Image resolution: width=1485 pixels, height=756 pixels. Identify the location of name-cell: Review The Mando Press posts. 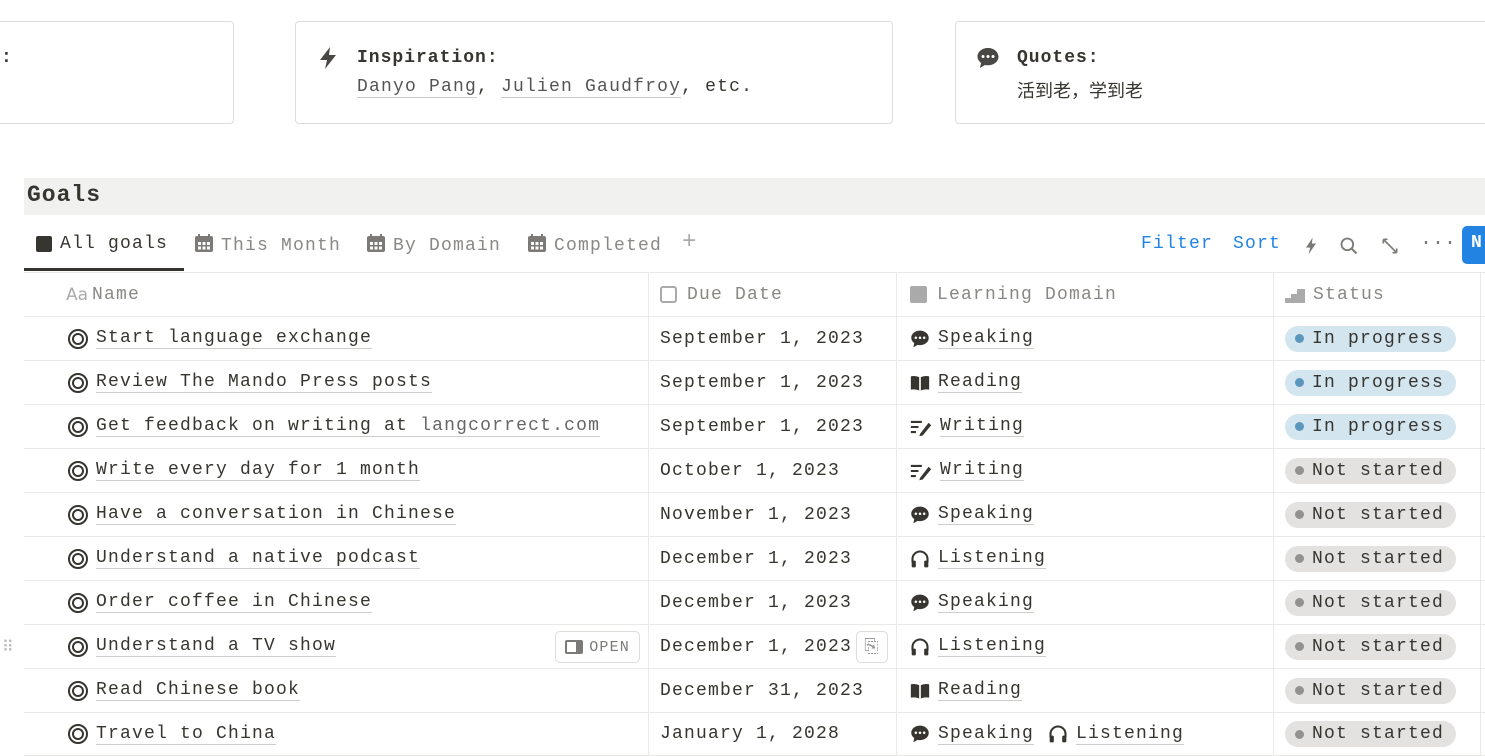
(336, 382).